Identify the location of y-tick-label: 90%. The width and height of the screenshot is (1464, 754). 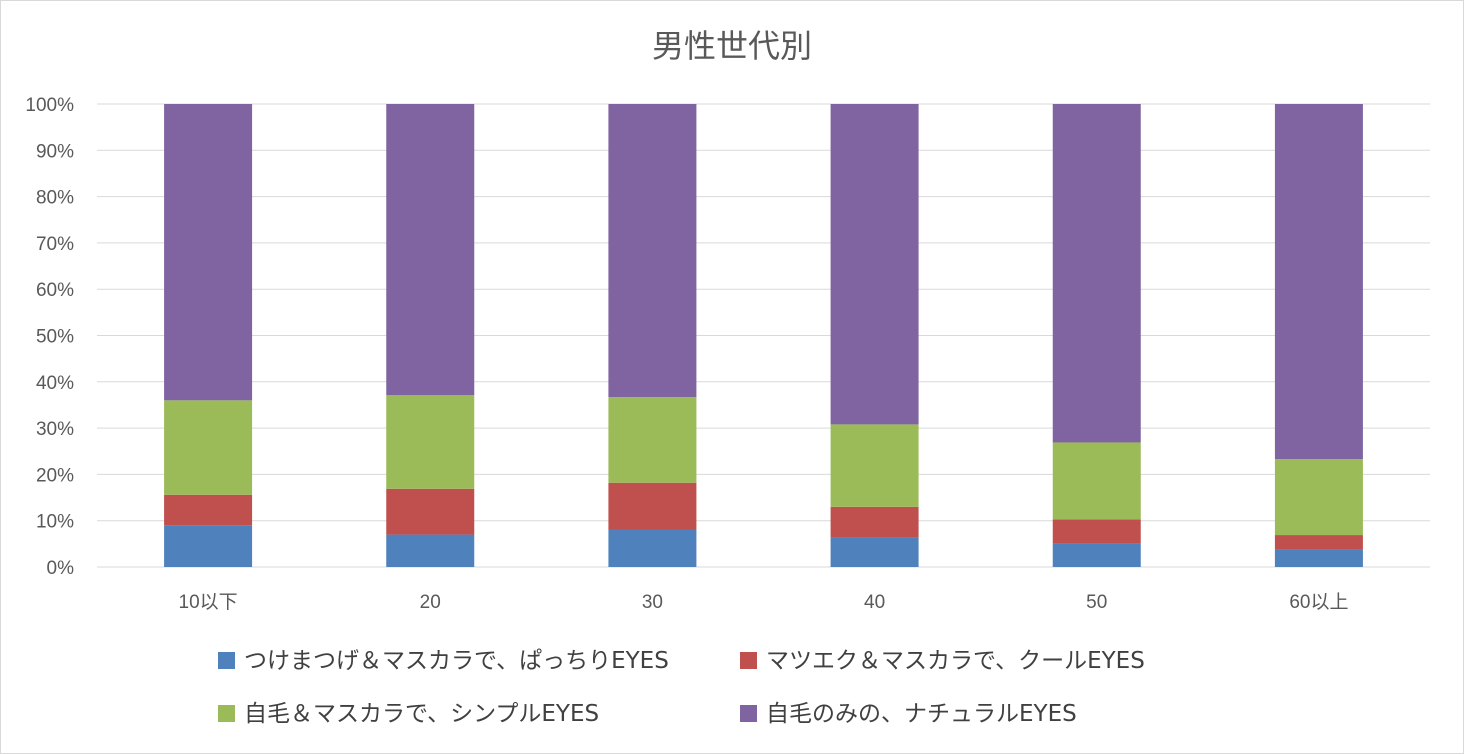
(55, 151).